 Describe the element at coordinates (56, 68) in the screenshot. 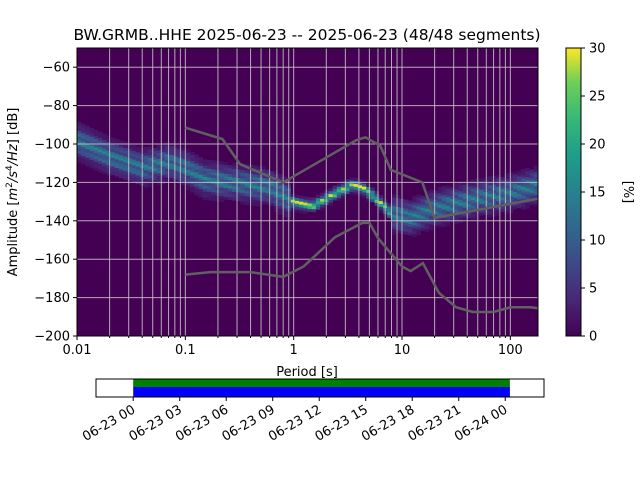

I see `y-tick-label: −60` at that location.